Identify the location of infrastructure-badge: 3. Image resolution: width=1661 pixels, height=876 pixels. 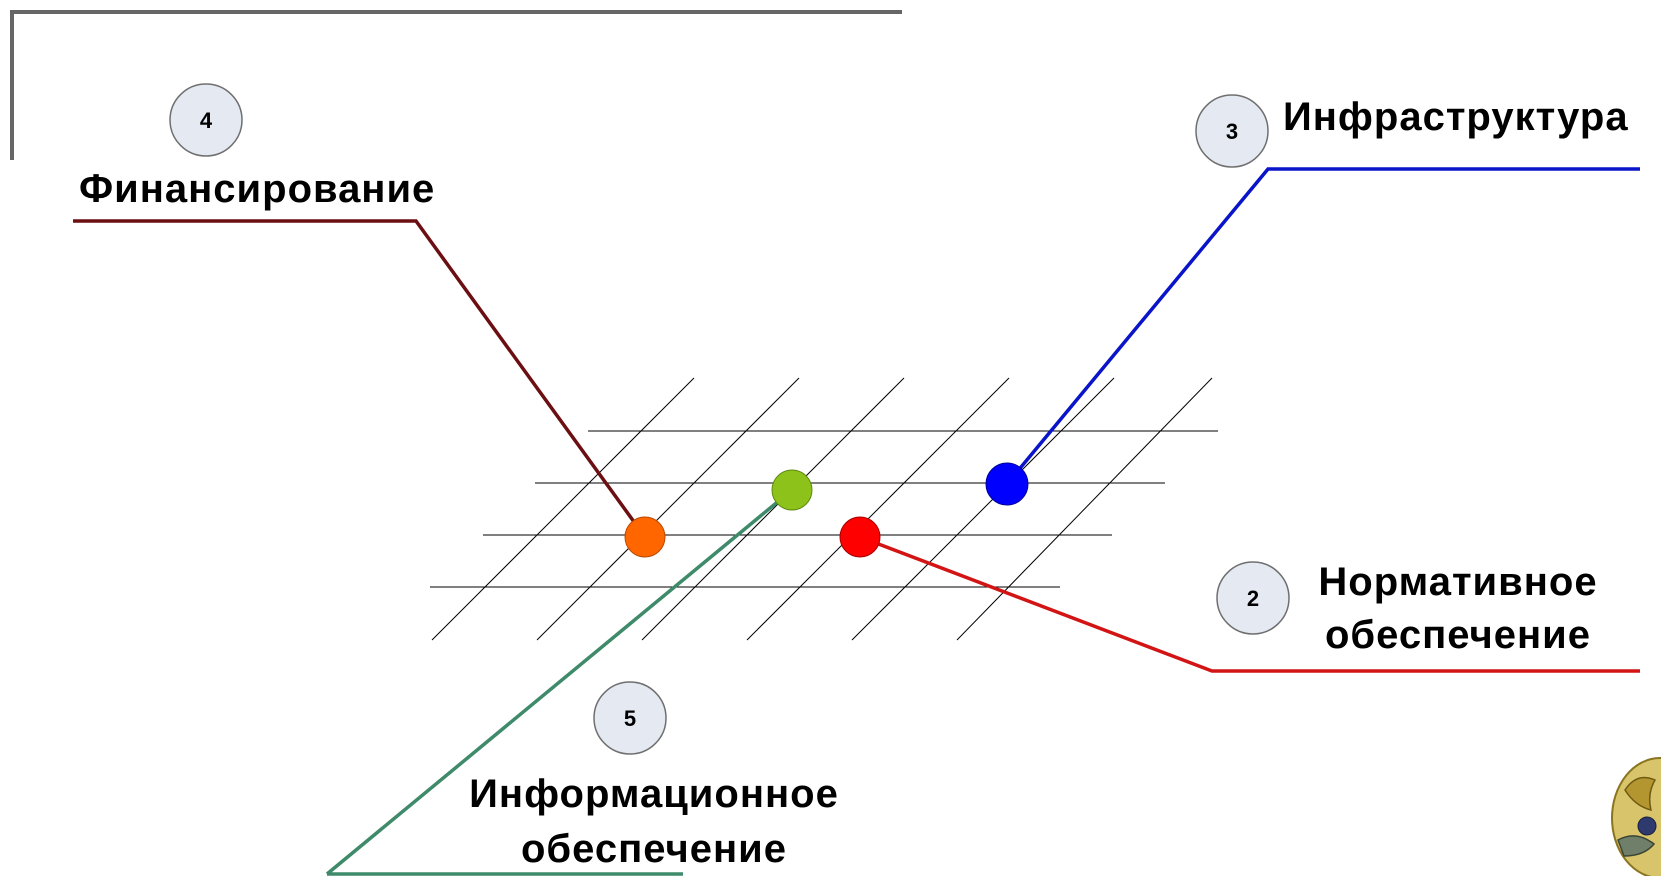
(1232, 131).